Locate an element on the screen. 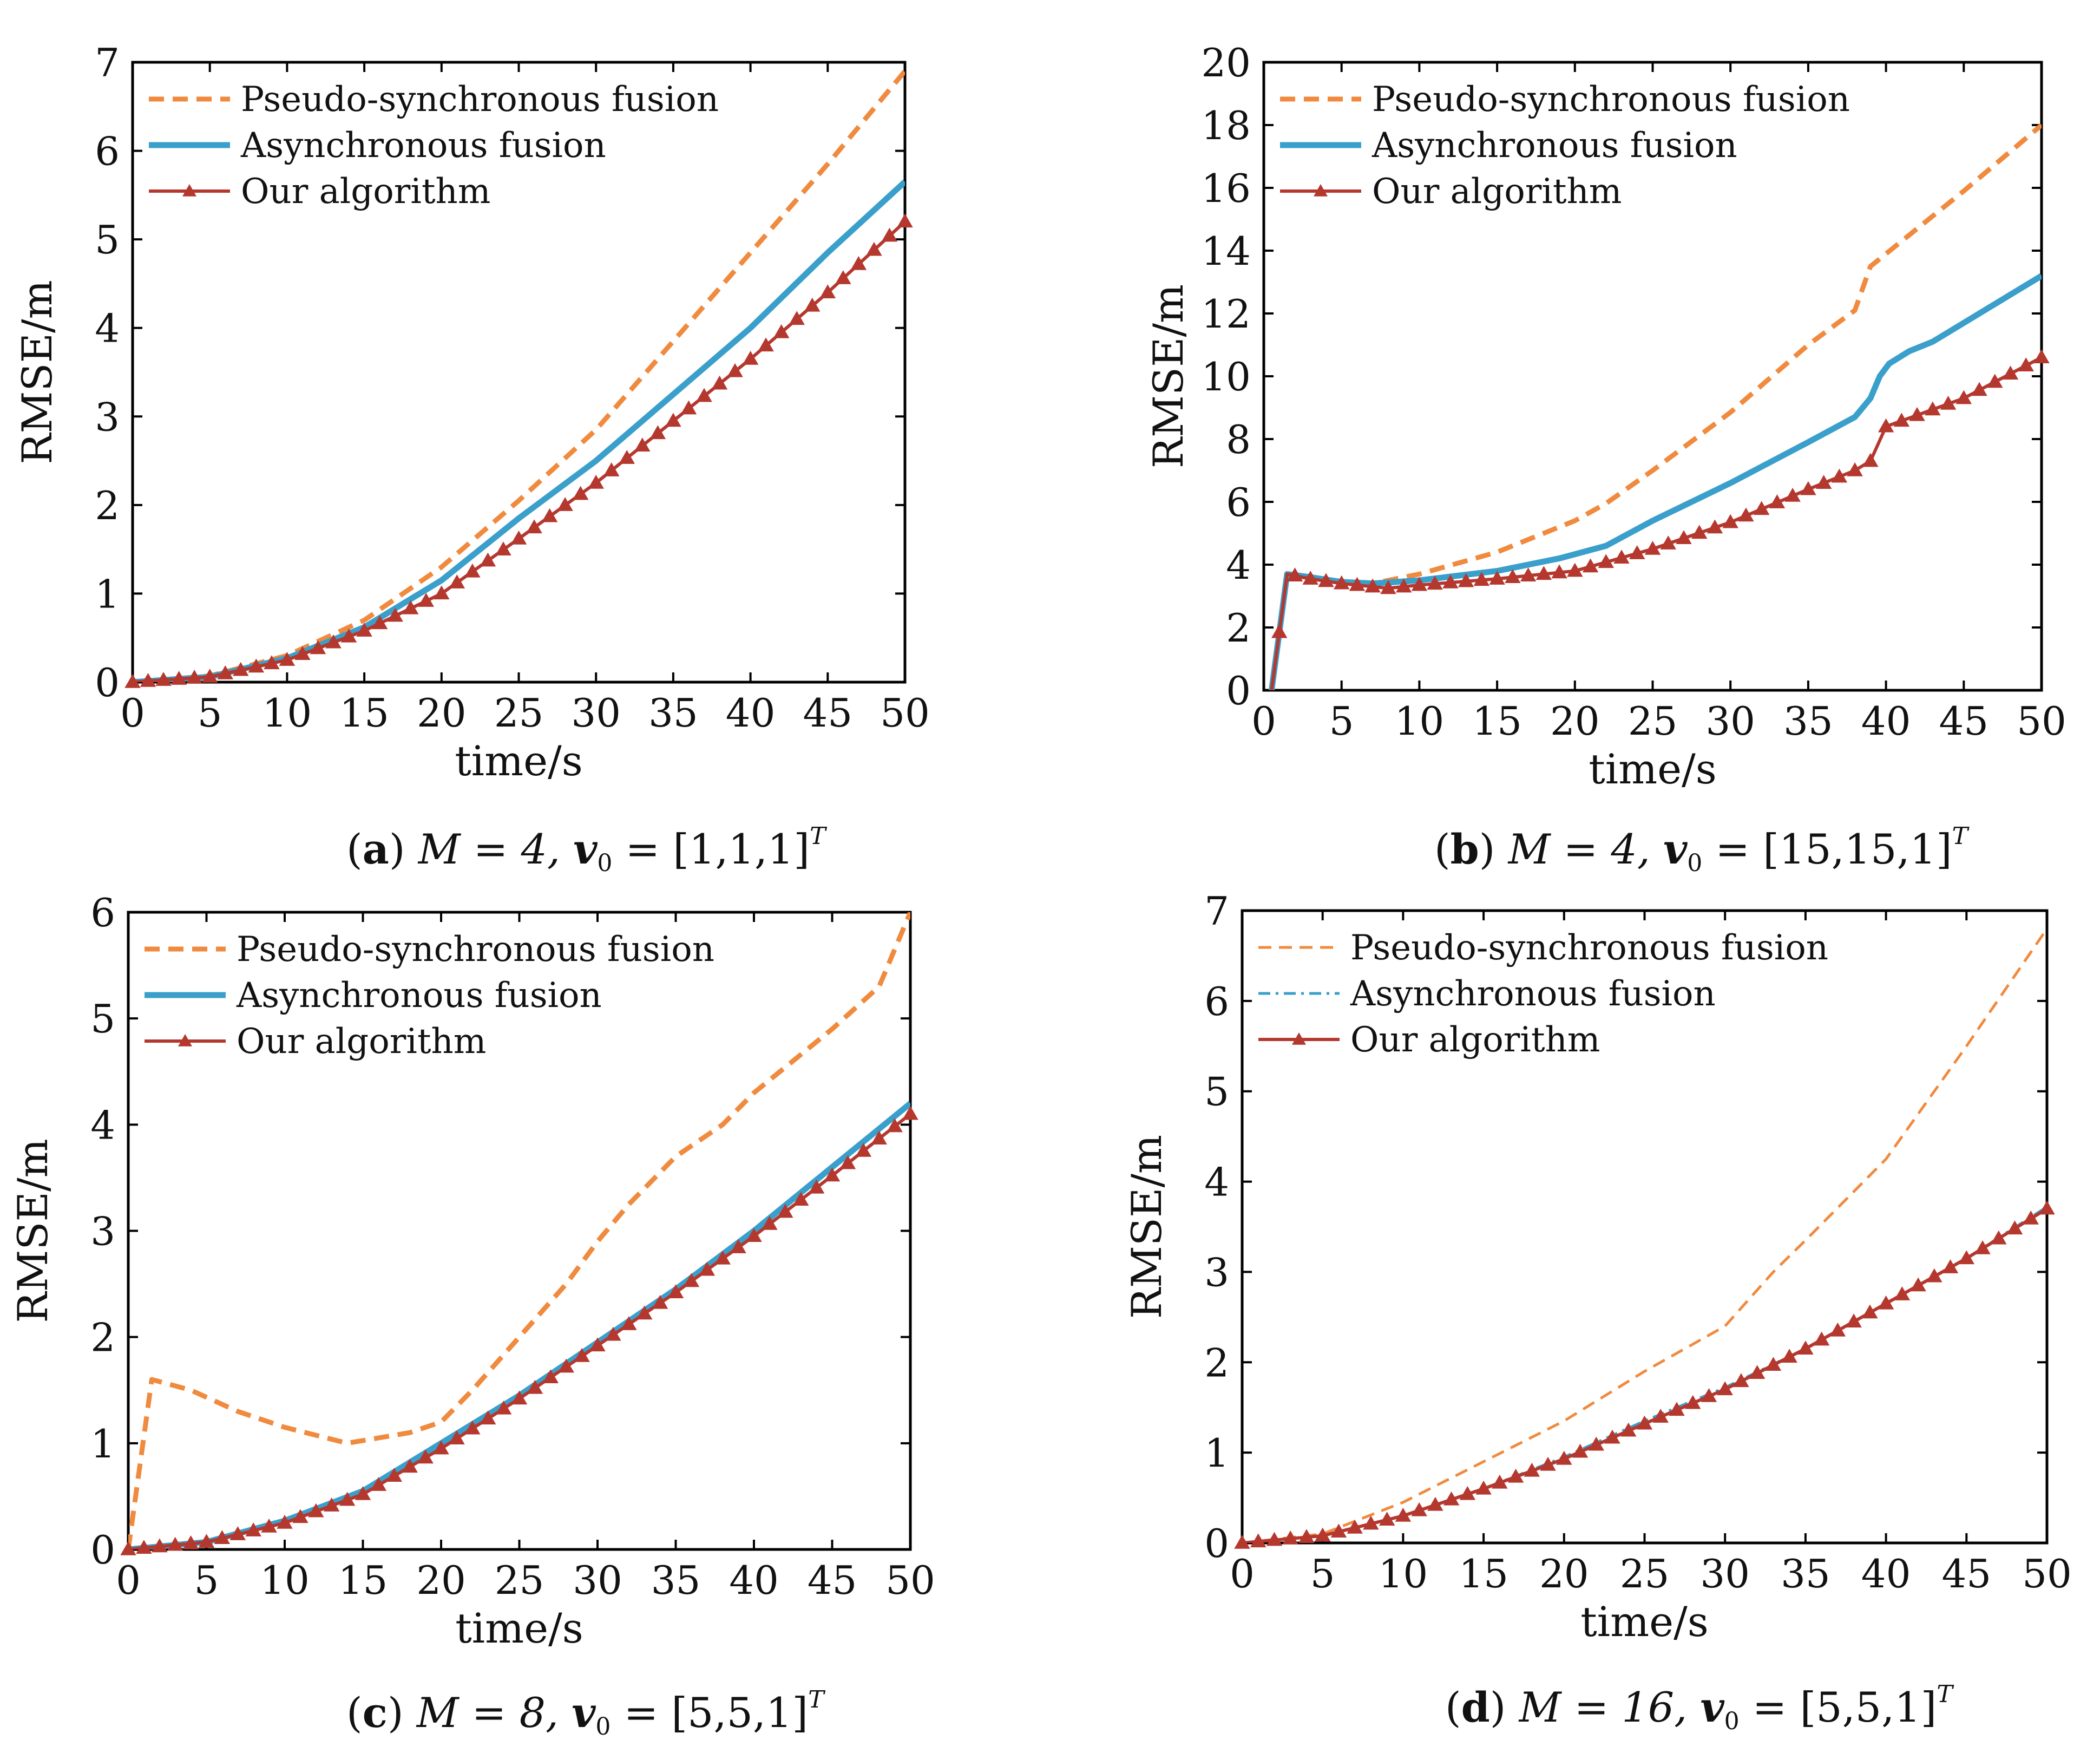 The width and height of the screenshot is (2100, 1753). panel-caption: (d) M = 16, v0 = [5,5,1]T is located at coordinates (1699, 1707).